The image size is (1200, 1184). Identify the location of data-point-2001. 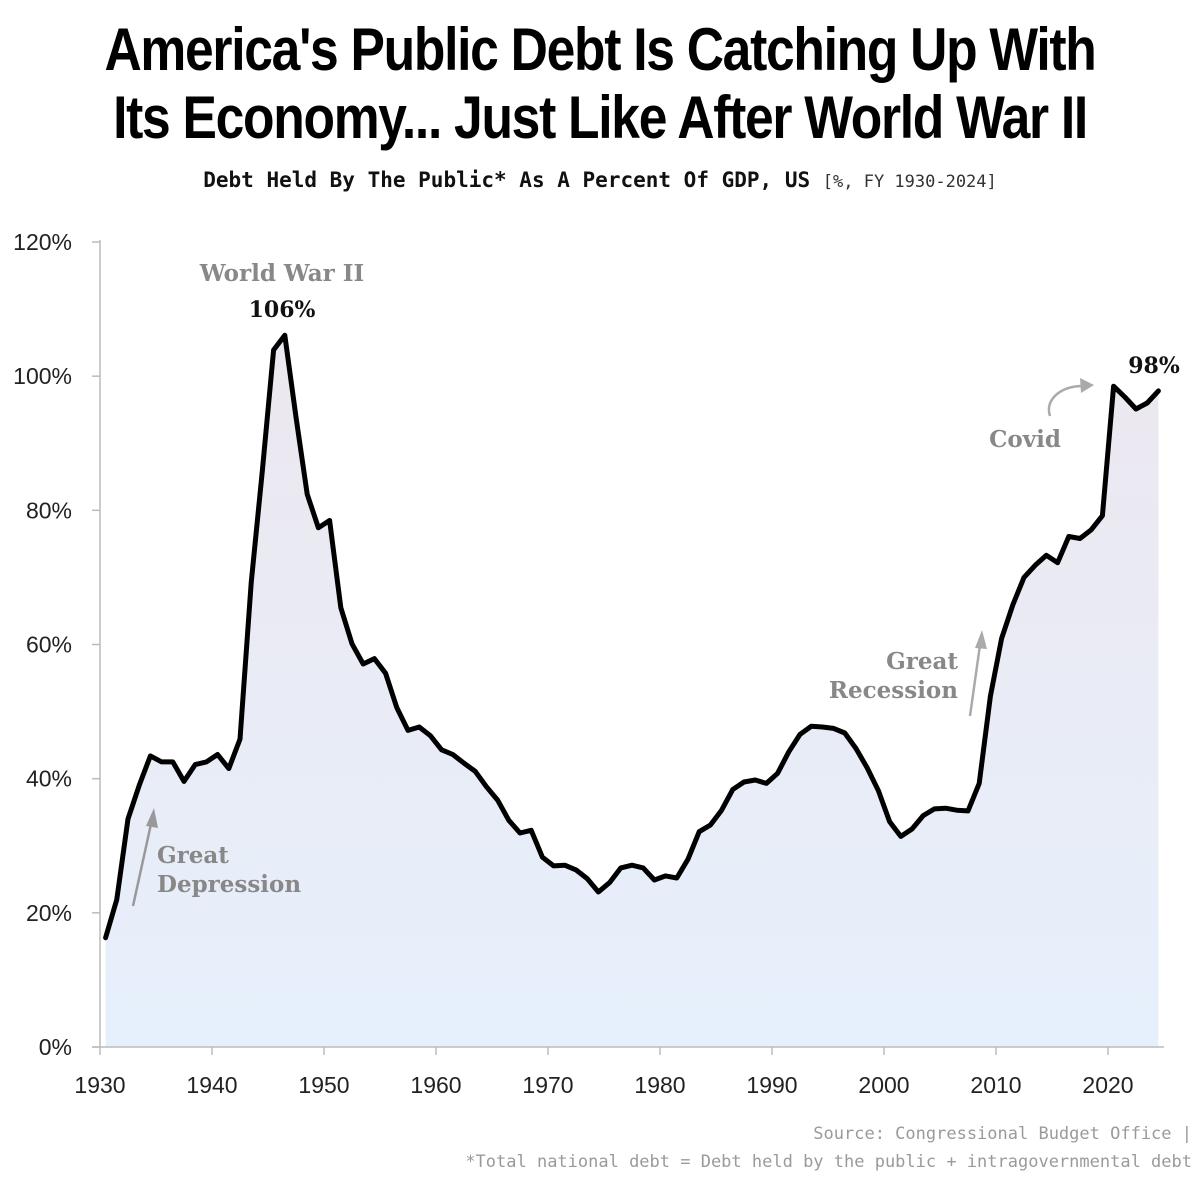
(901, 836).